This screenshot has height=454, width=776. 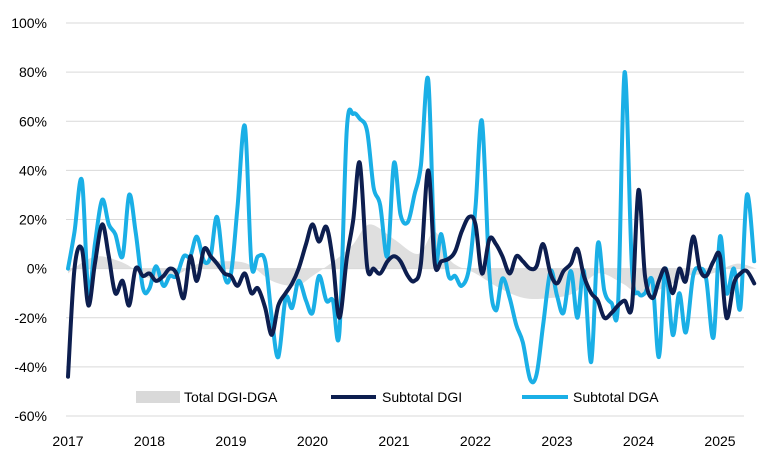 I want to click on y-tick-label: 100%, so click(x=29, y=23).